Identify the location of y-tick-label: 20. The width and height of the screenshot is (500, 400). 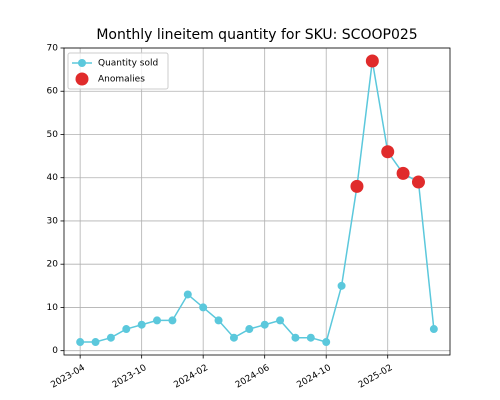
(53, 265).